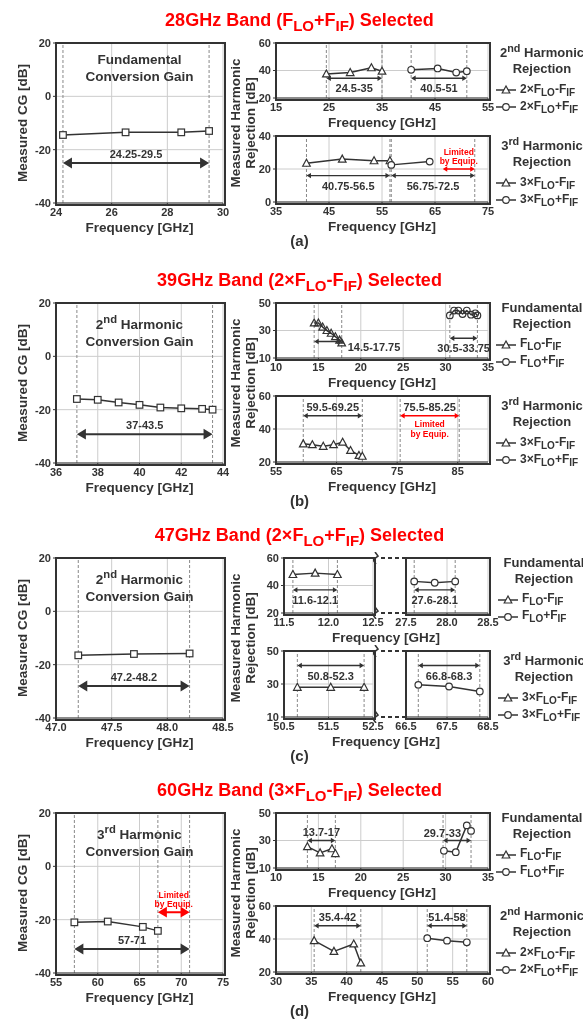 The image size is (583, 1022). I want to click on text: 28GHz Band (F$_{LO}$+F$_{IF}$) Selected, so click(299, 22).